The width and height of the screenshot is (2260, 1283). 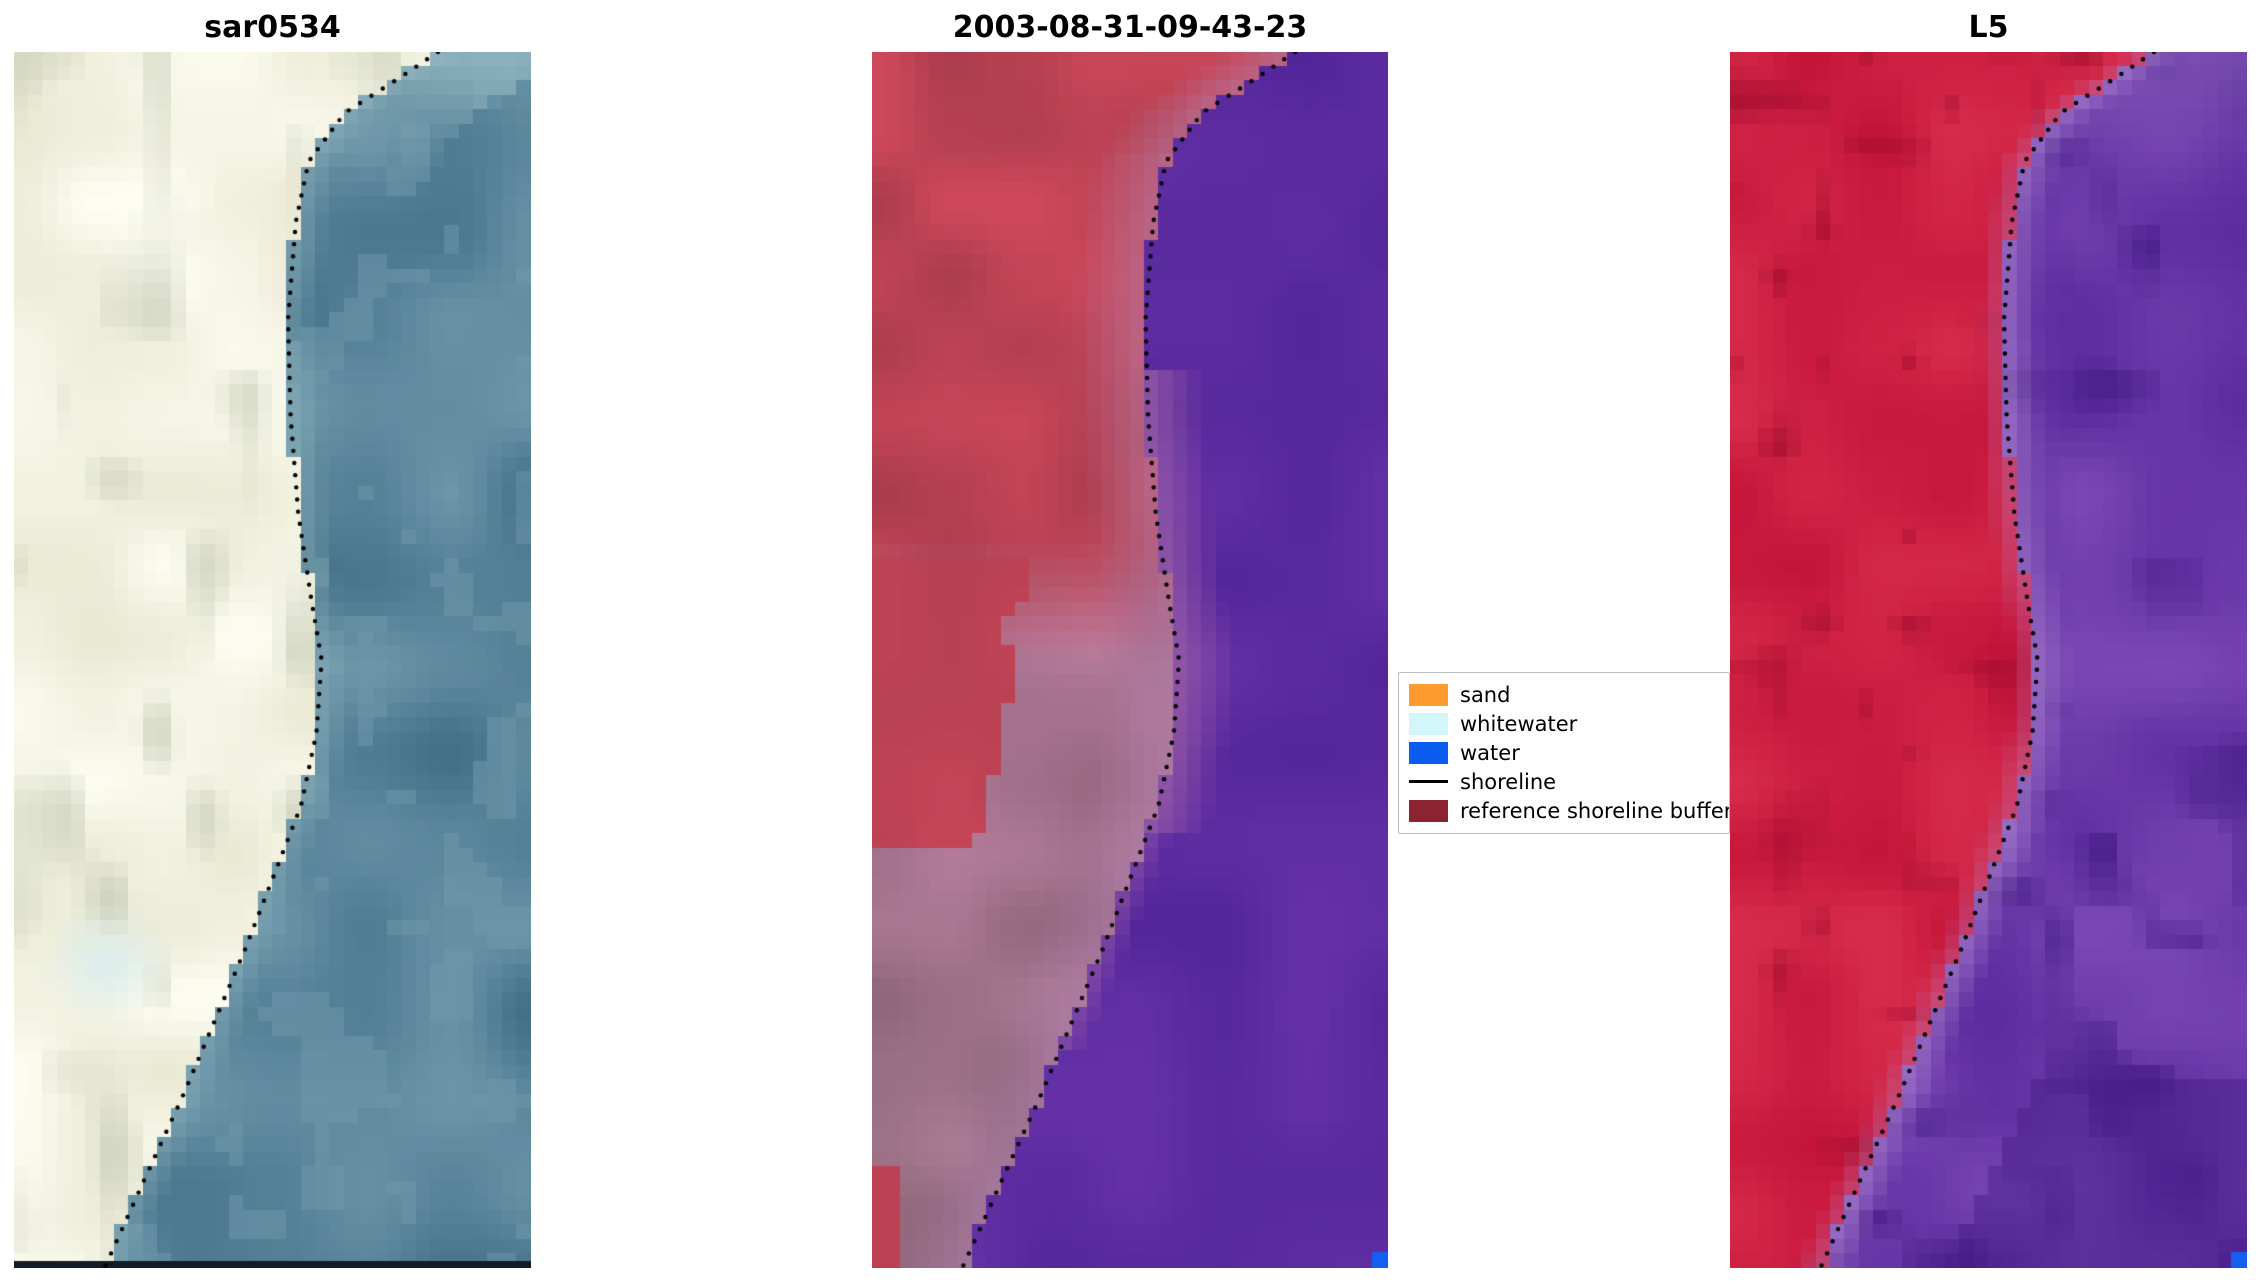 I want to click on legend-item-sand: sand, so click(x=1569, y=694).